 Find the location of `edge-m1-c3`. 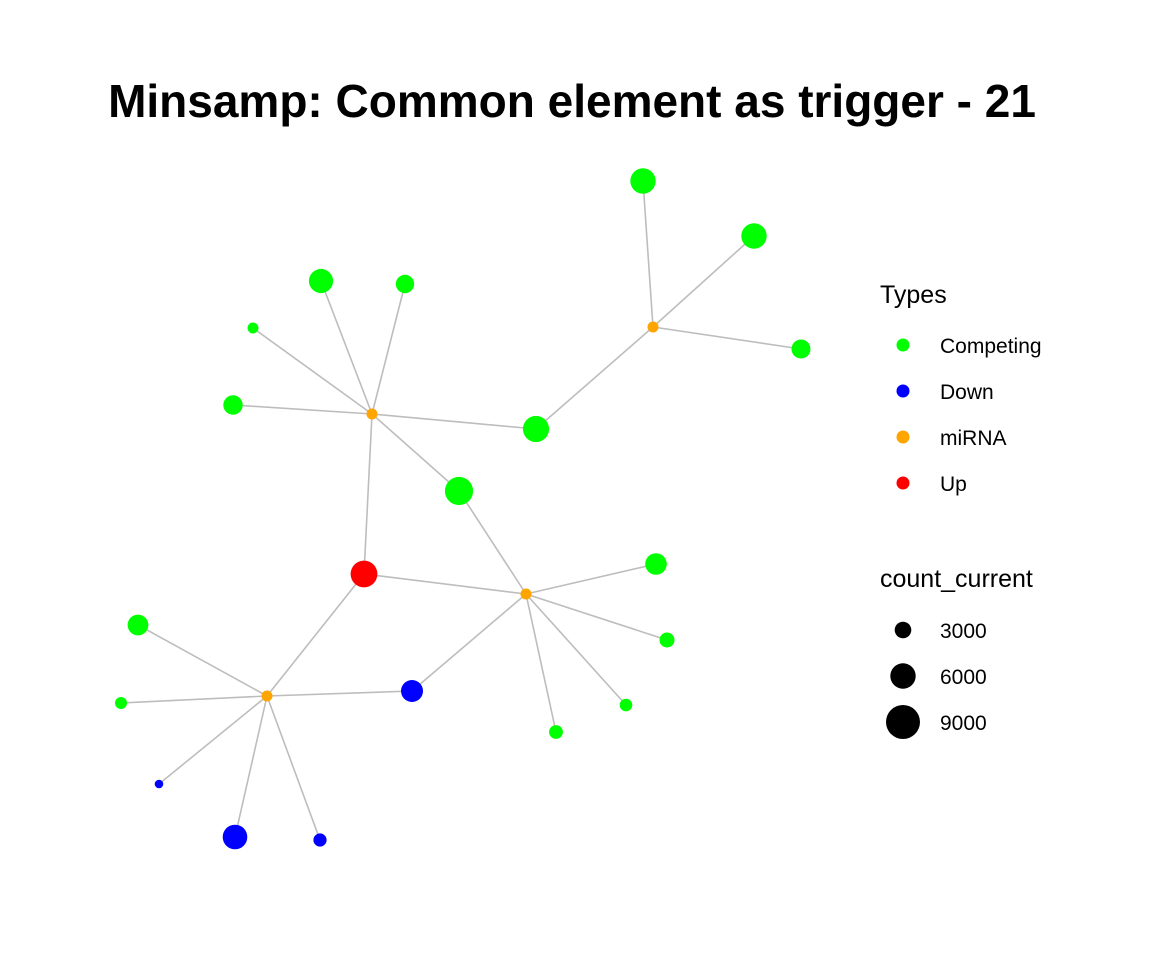

edge-m1-c3 is located at coordinates (727, 338).